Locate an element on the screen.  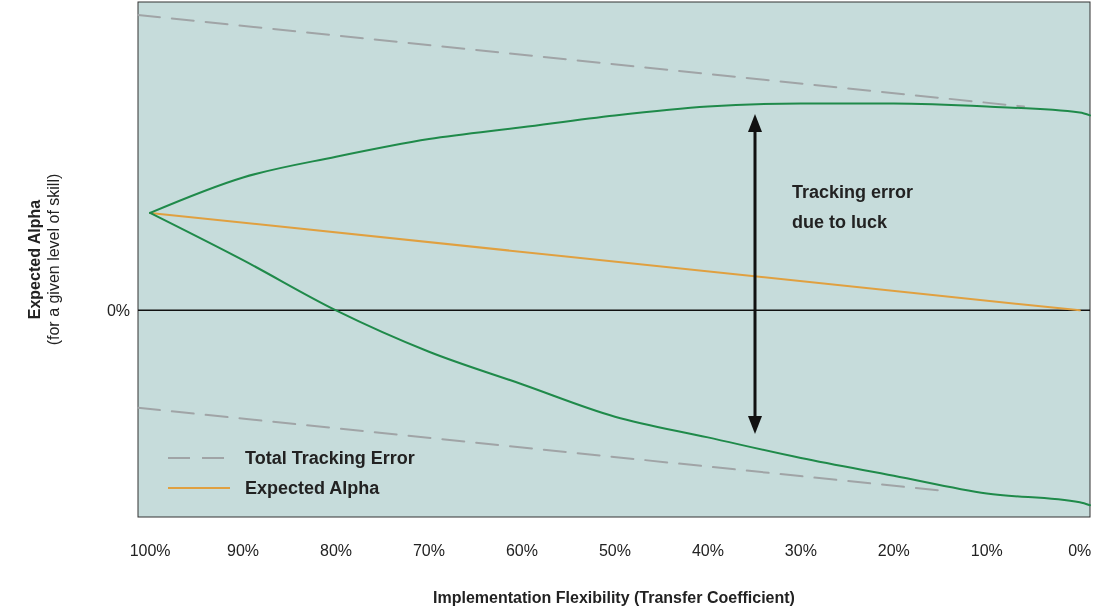
legend-label: Total Tracking Error is located at coordinates (330, 458).